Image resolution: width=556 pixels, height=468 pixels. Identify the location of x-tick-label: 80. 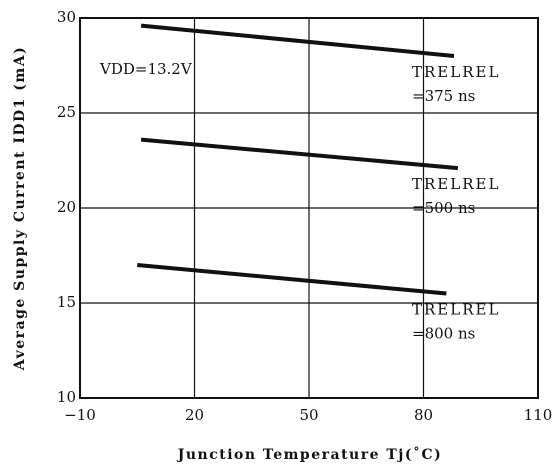
(423, 415).